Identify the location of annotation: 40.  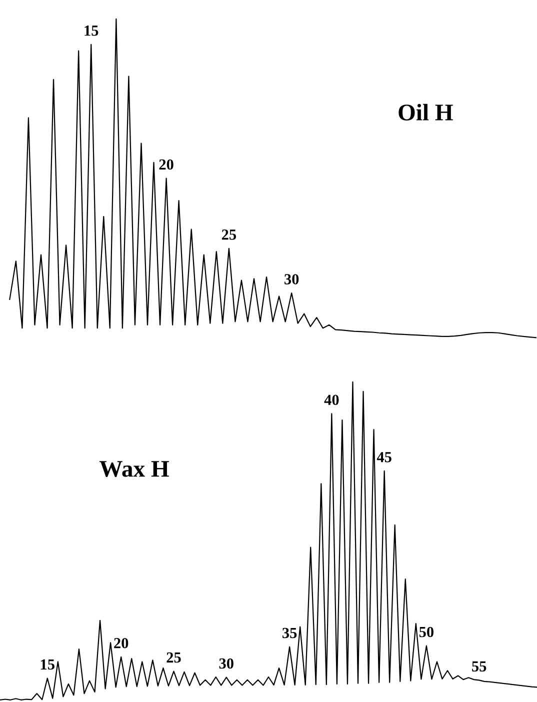
(331, 400).